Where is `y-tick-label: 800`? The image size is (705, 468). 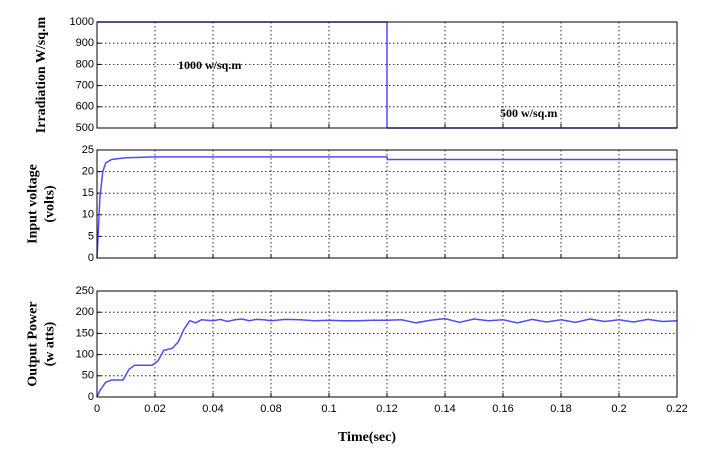 y-tick-label: 800 is located at coordinates (85, 64).